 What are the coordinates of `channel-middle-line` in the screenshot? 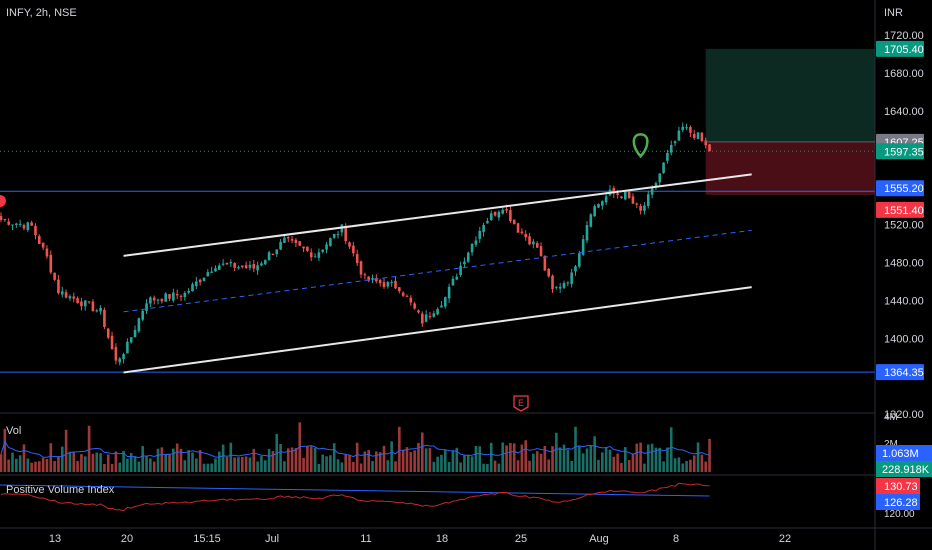 It's located at (437, 271).